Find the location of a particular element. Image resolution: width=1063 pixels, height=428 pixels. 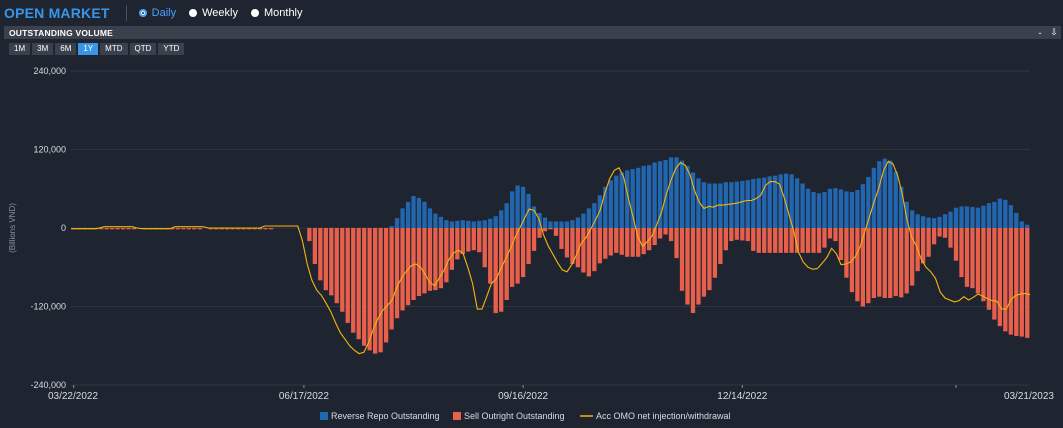

legend-label-sell-outright: Sell Outright Outstanding is located at coordinates (514, 416).